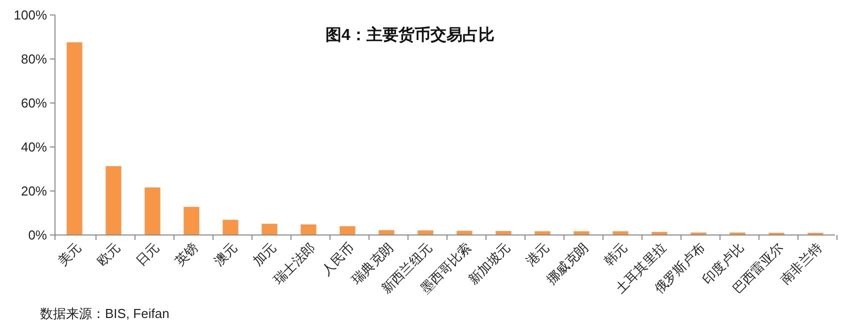 This screenshot has width=850, height=324. Describe the element at coordinates (69, 254) in the screenshot. I see `x-tick-label: 美元` at that location.